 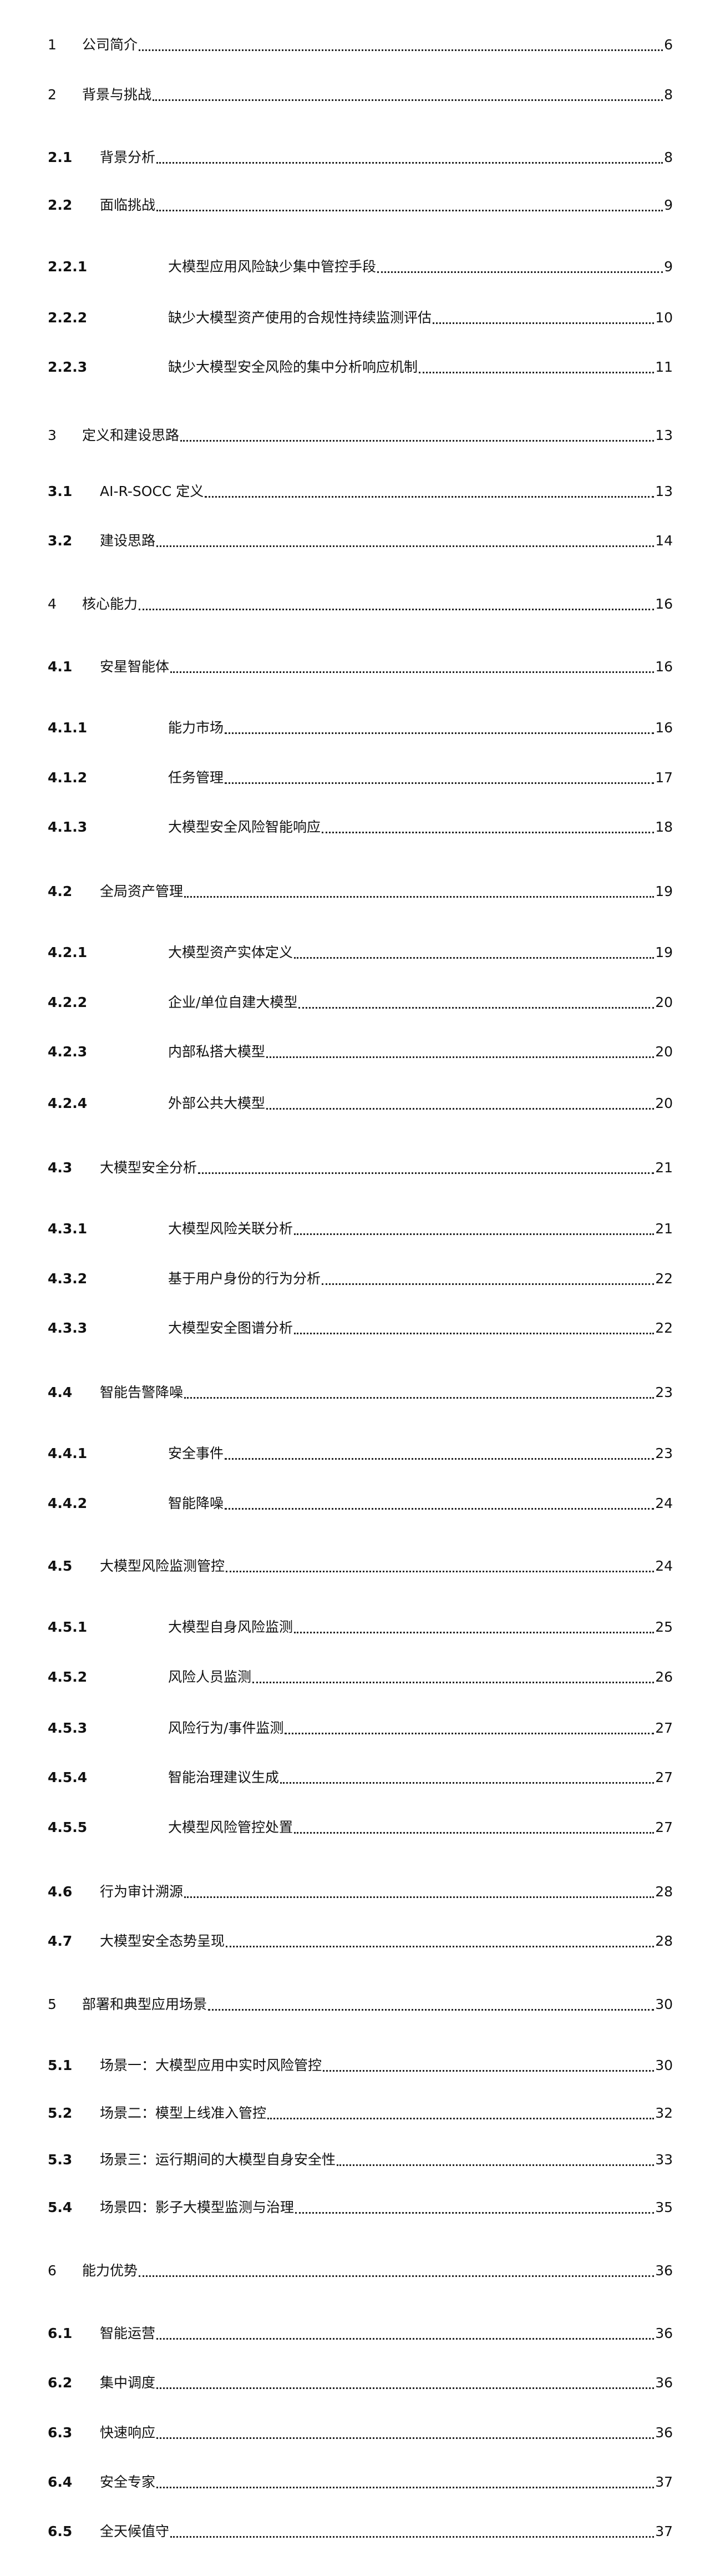 I want to click on toc-entry-page: 19, so click(x=664, y=891).